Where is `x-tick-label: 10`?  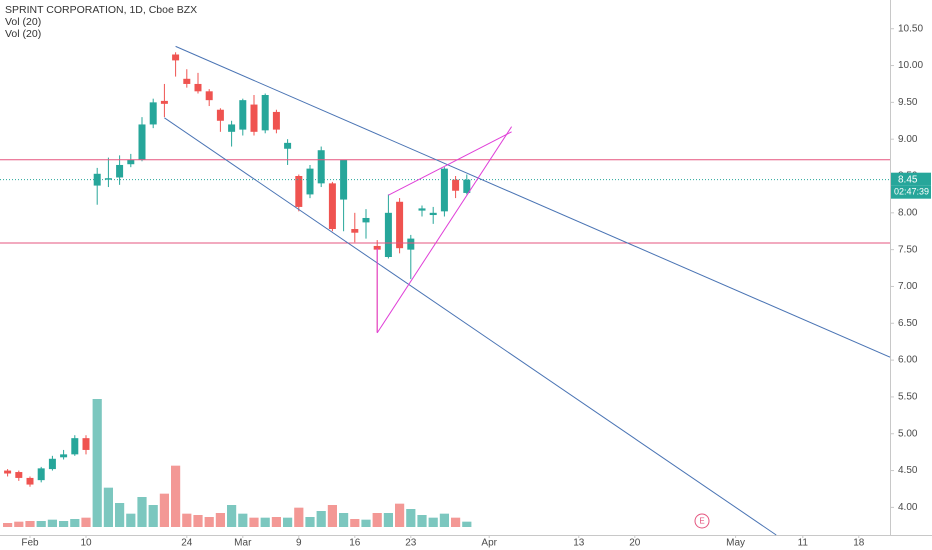 x-tick-label: 10 is located at coordinates (86, 543).